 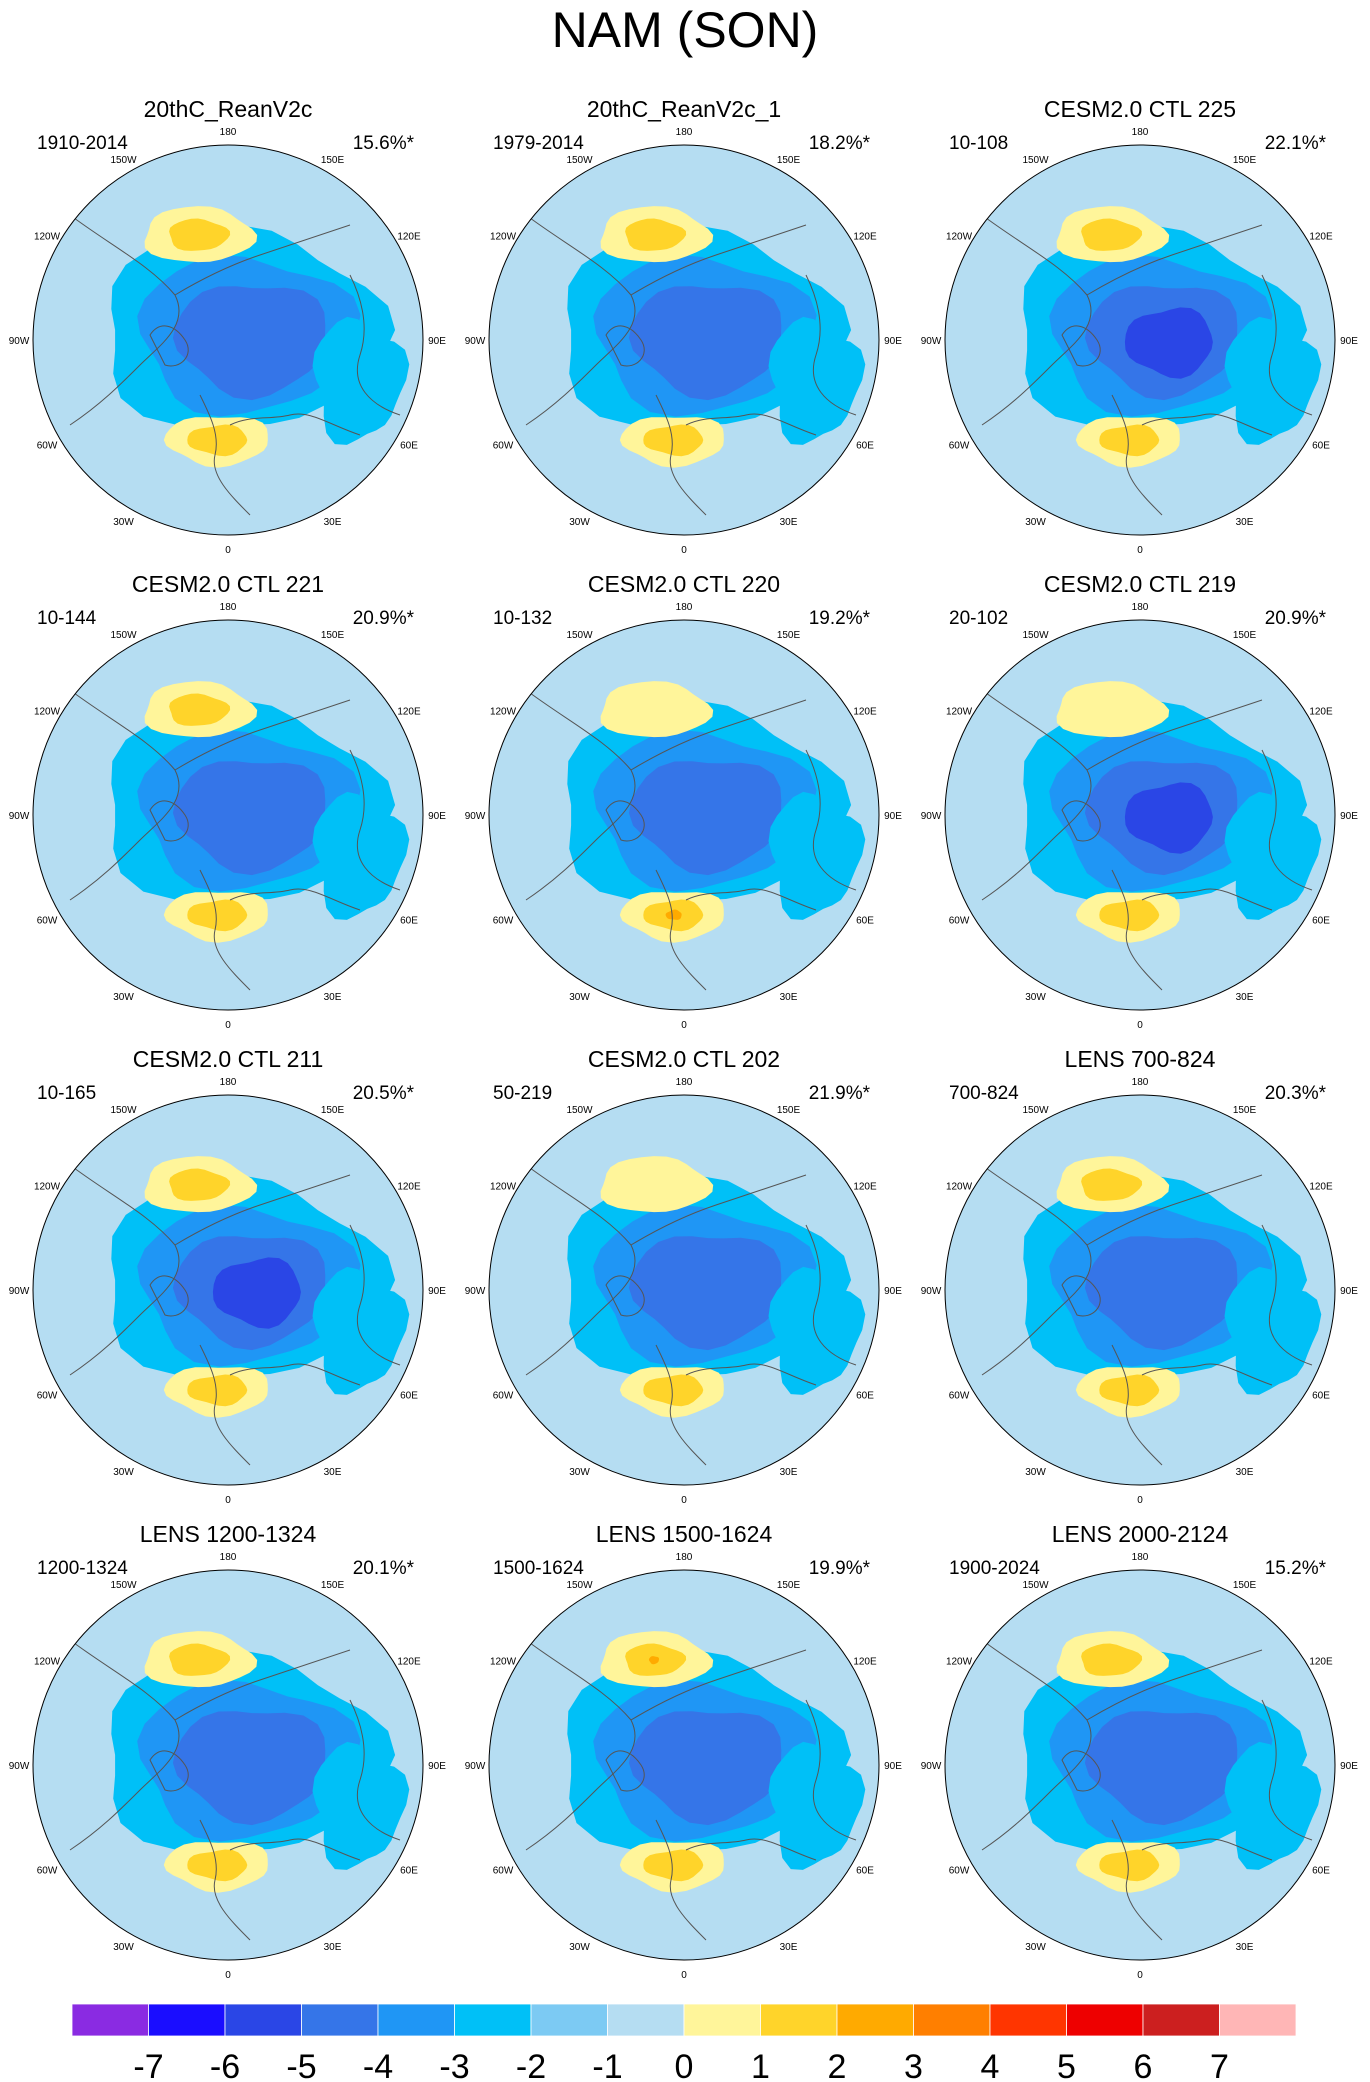 What do you see at coordinates (1295, 1093) in the screenshot?
I see `panel-variance: 20.3%*` at bounding box center [1295, 1093].